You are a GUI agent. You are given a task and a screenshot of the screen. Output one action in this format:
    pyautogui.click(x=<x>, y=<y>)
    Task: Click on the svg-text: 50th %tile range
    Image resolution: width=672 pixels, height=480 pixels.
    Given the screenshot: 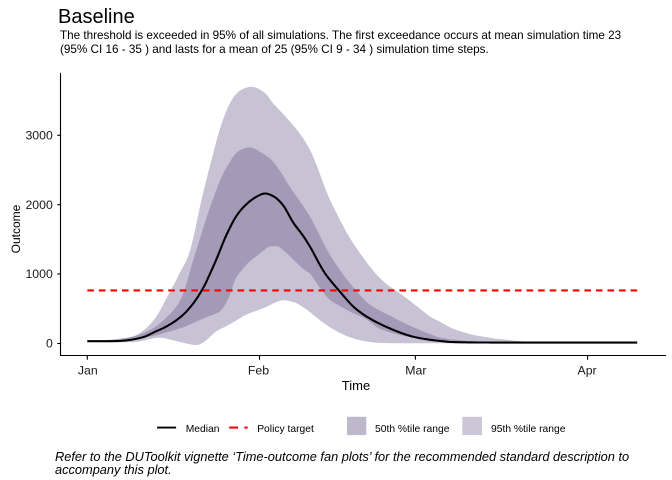 What is the action you would take?
    pyautogui.click(x=412, y=429)
    